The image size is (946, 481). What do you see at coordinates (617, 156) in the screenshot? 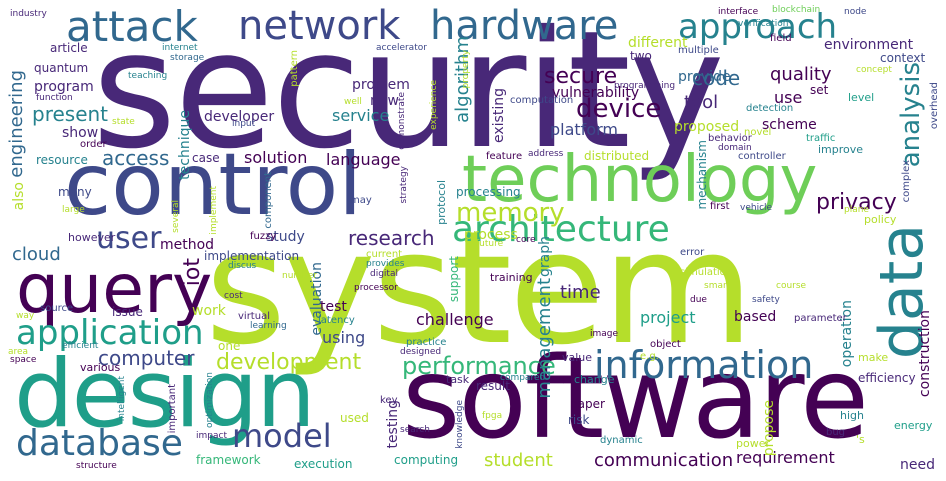
I see `word: distributed` at bounding box center [617, 156].